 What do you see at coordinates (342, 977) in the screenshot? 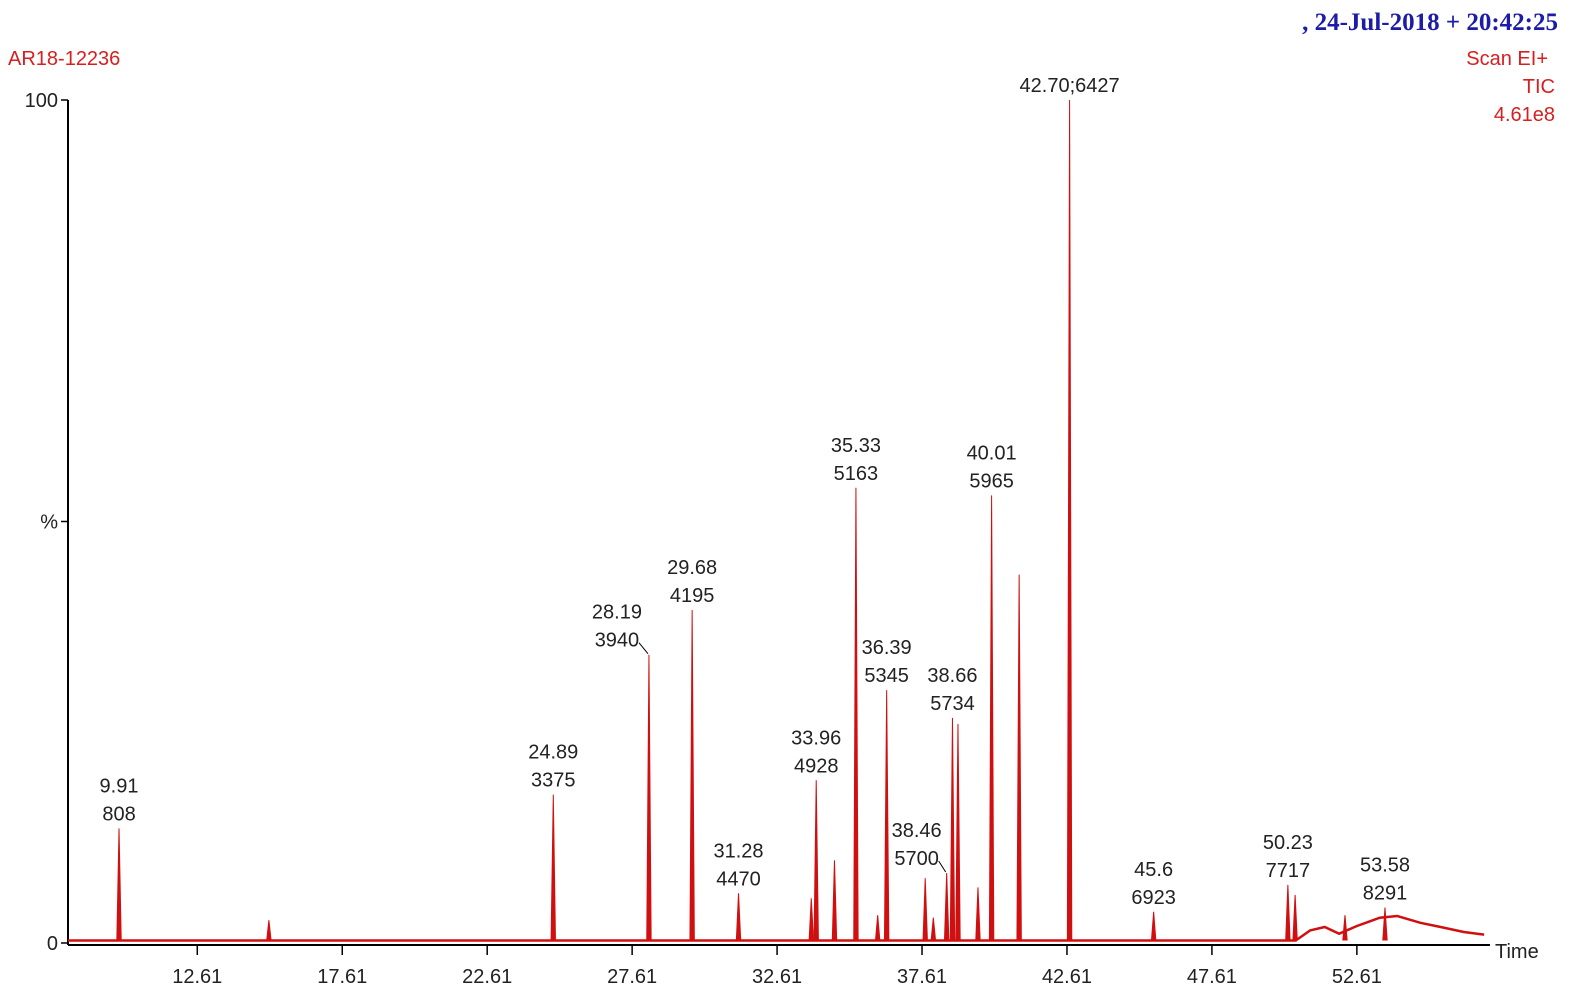
I see `x-tick-label: 17.61` at bounding box center [342, 977].